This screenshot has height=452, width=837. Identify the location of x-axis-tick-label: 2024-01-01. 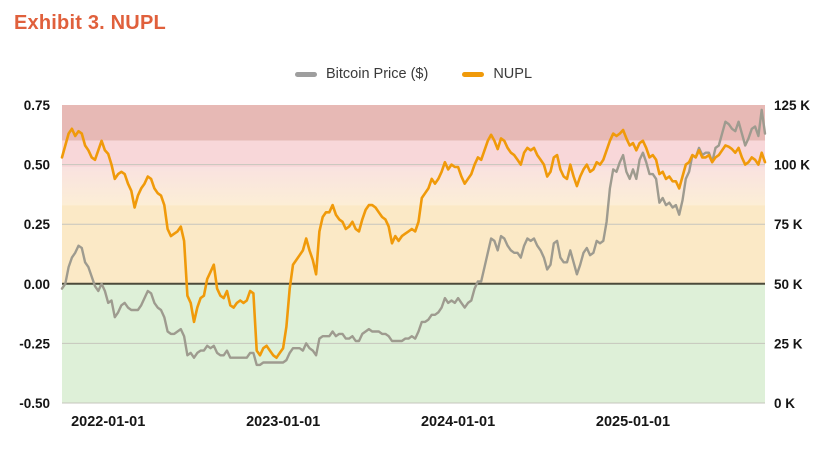
(458, 422).